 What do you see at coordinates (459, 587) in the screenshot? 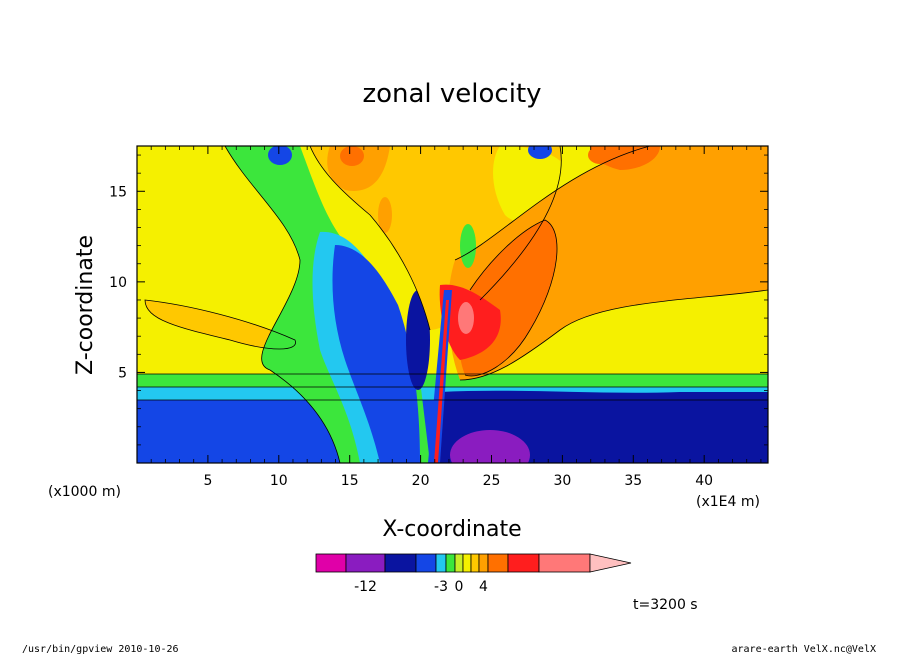
I see `colorbar-tick-label: 0` at bounding box center [459, 587].